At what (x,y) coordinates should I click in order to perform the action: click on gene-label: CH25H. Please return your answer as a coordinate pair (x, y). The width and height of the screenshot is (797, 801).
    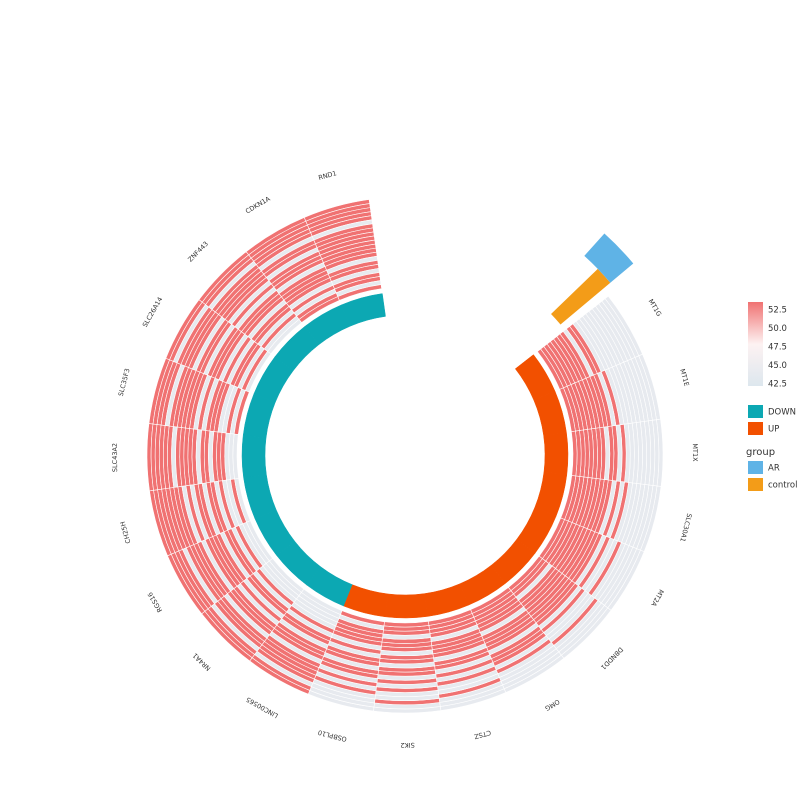
    Looking at the image, I should click on (126, 532).